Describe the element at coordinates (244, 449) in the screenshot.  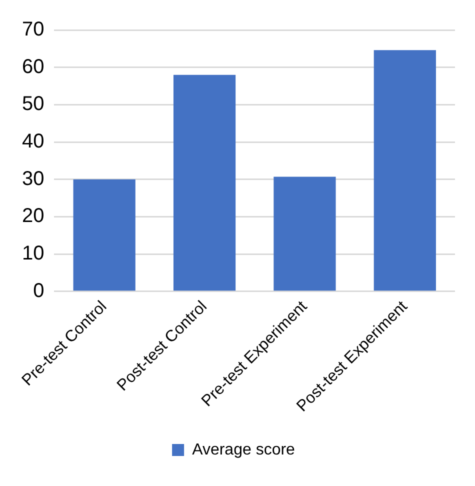
I see `legend-label: Average score` at that location.